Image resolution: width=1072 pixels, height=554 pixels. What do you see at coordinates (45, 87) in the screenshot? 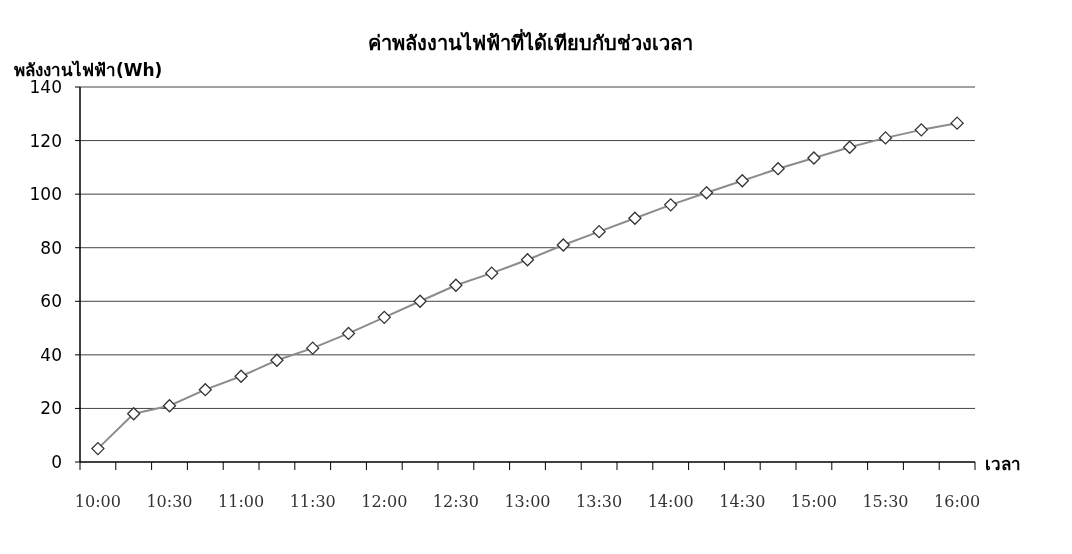
I see `y-tick-label: 140` at bounding box center [45, 87].